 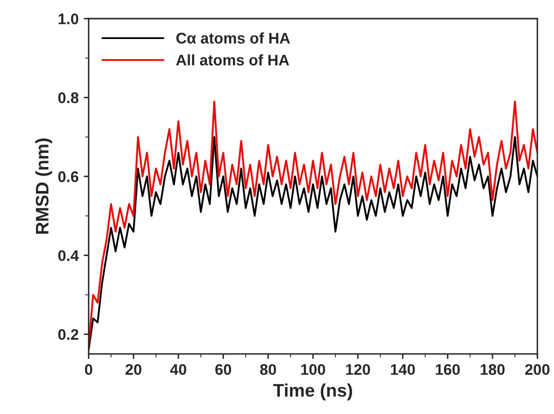 I want to click on x-tick-label: 60, so click(x=223, y=369).